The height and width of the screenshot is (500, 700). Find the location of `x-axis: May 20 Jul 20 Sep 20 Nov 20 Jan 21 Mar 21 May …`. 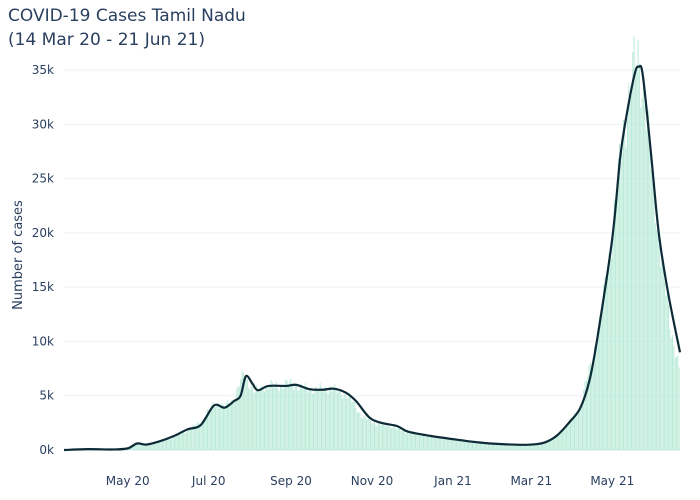

x-axis: May 20 Jul 20 Sep 20 Nov 20 Jan 21 Mar 21 May … is located at coordinates (370, 481).